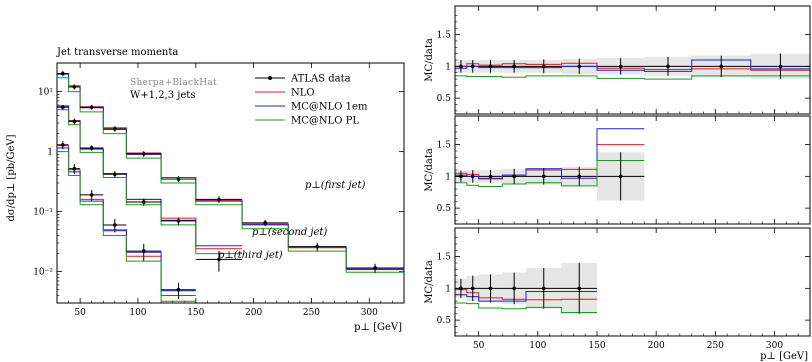 Image resolution: width=812 pixels, height=362 pixels. Describe the element at coordinates (784, 356) in the screenshot. I see `ratio-x-axis-label: p⊥ [GeV]` at that location.